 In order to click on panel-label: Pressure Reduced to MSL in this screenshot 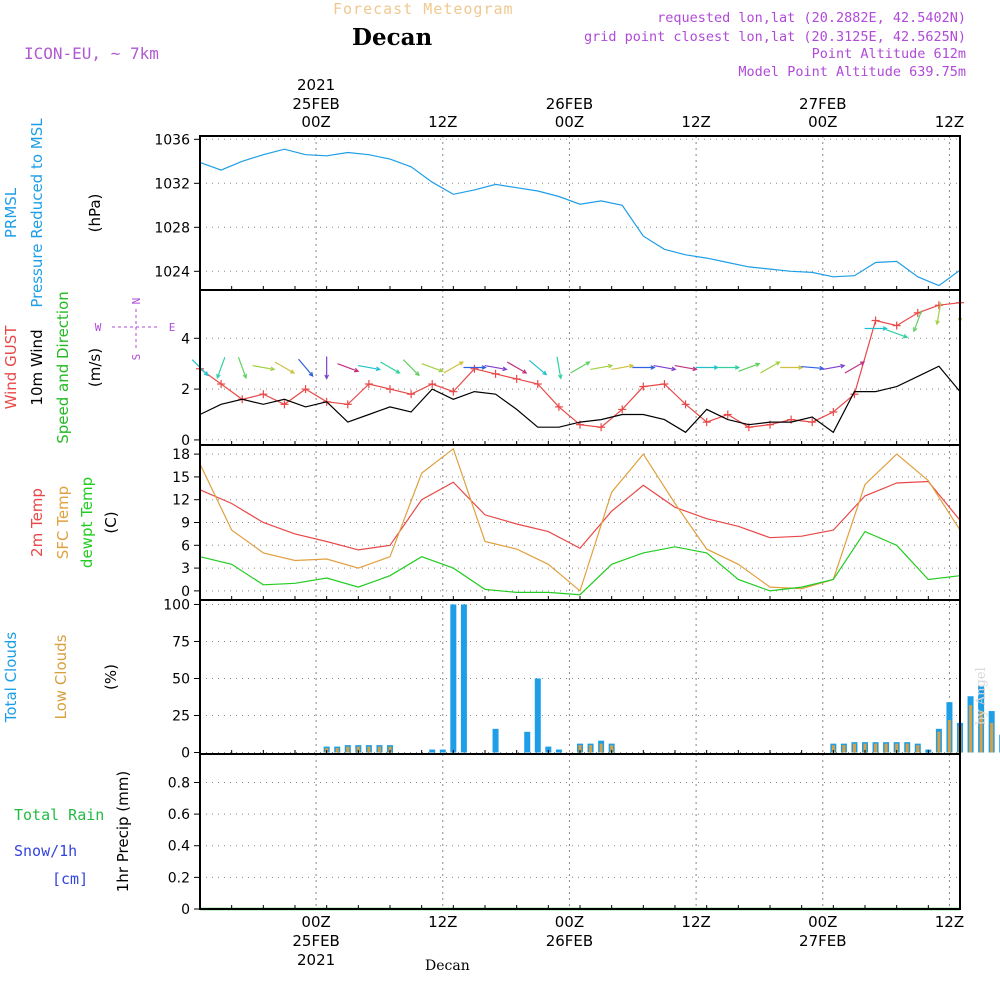, I will do `click(37, 213)`.